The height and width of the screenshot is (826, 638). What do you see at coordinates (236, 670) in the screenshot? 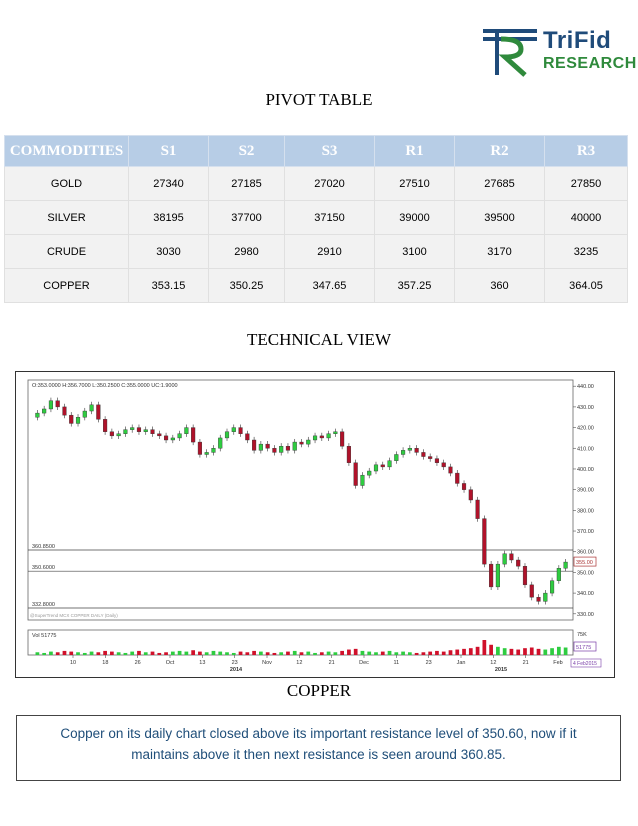
I see `year-label: 2014` at bounding box center [236, 670].